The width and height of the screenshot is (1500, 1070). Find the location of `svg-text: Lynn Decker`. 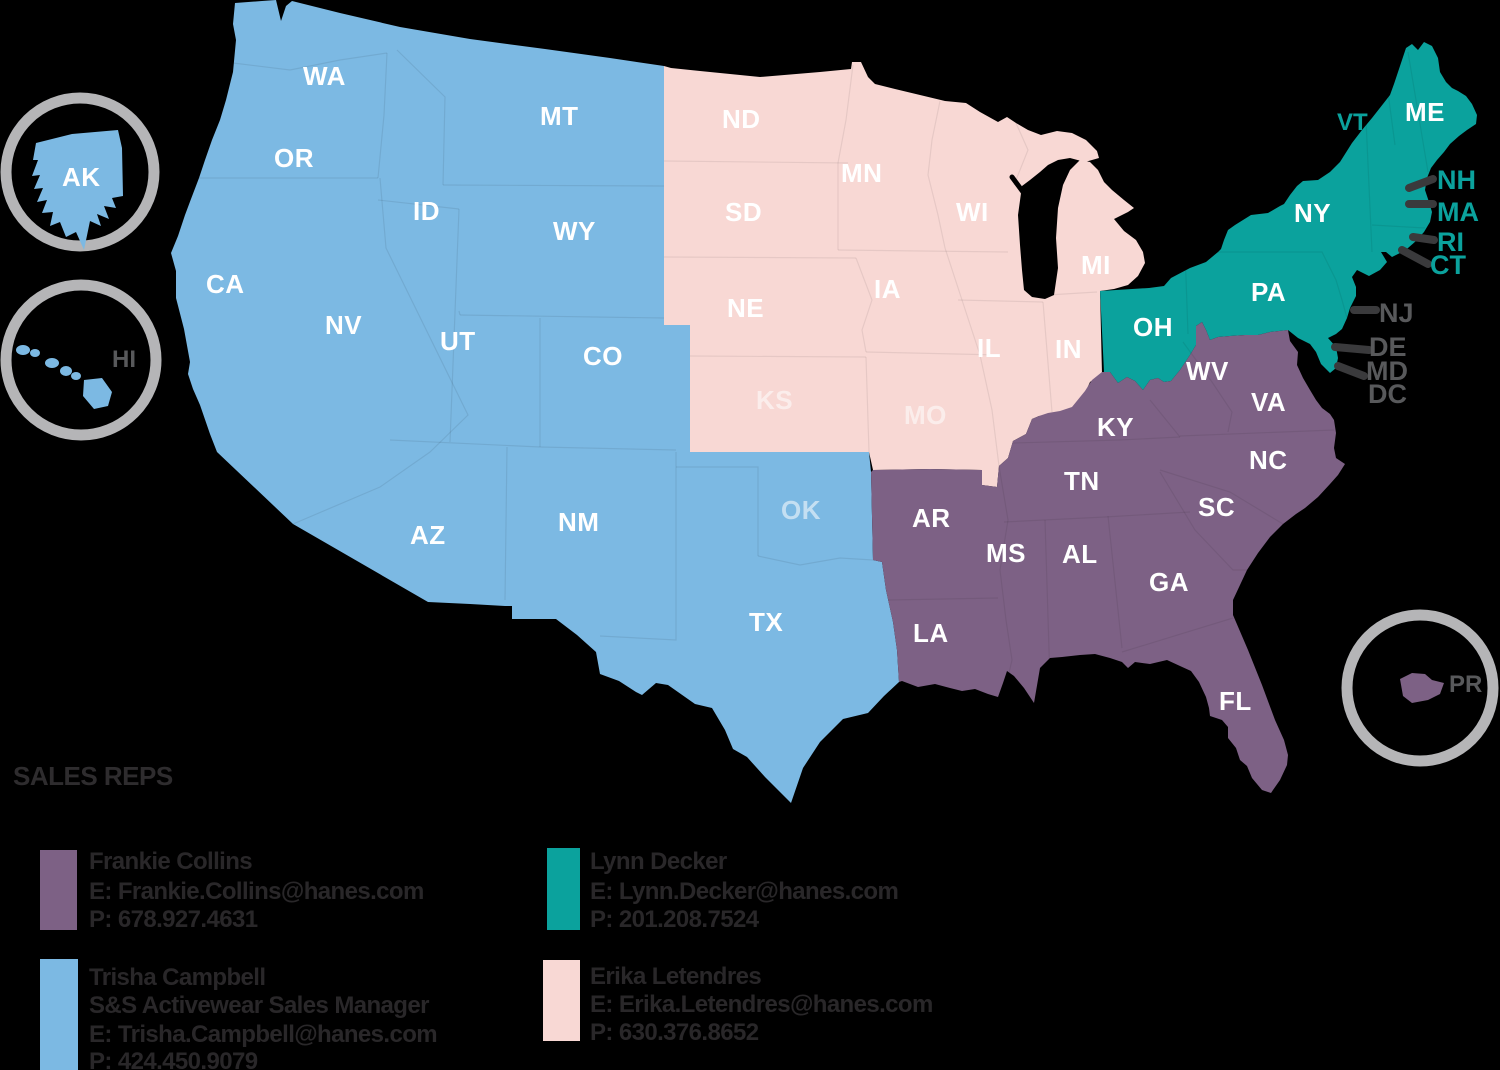

svg-text: Lynn Decker is located at coordinates (658, 861).